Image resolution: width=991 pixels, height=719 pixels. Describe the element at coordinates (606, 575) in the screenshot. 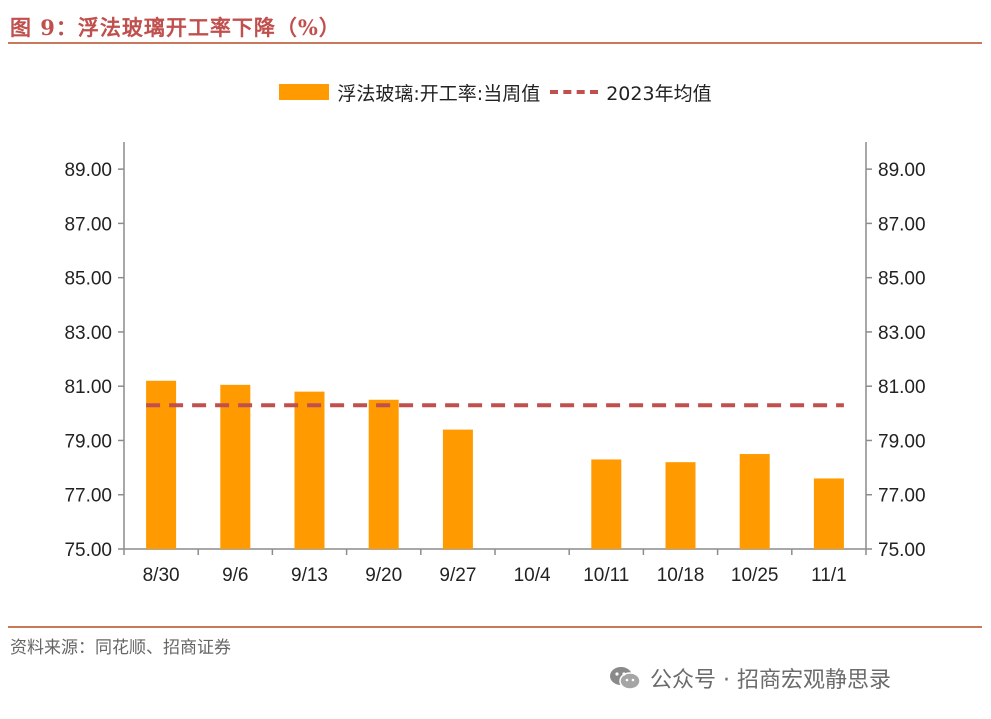

I see `x-tick-label: 10/11` at that location.